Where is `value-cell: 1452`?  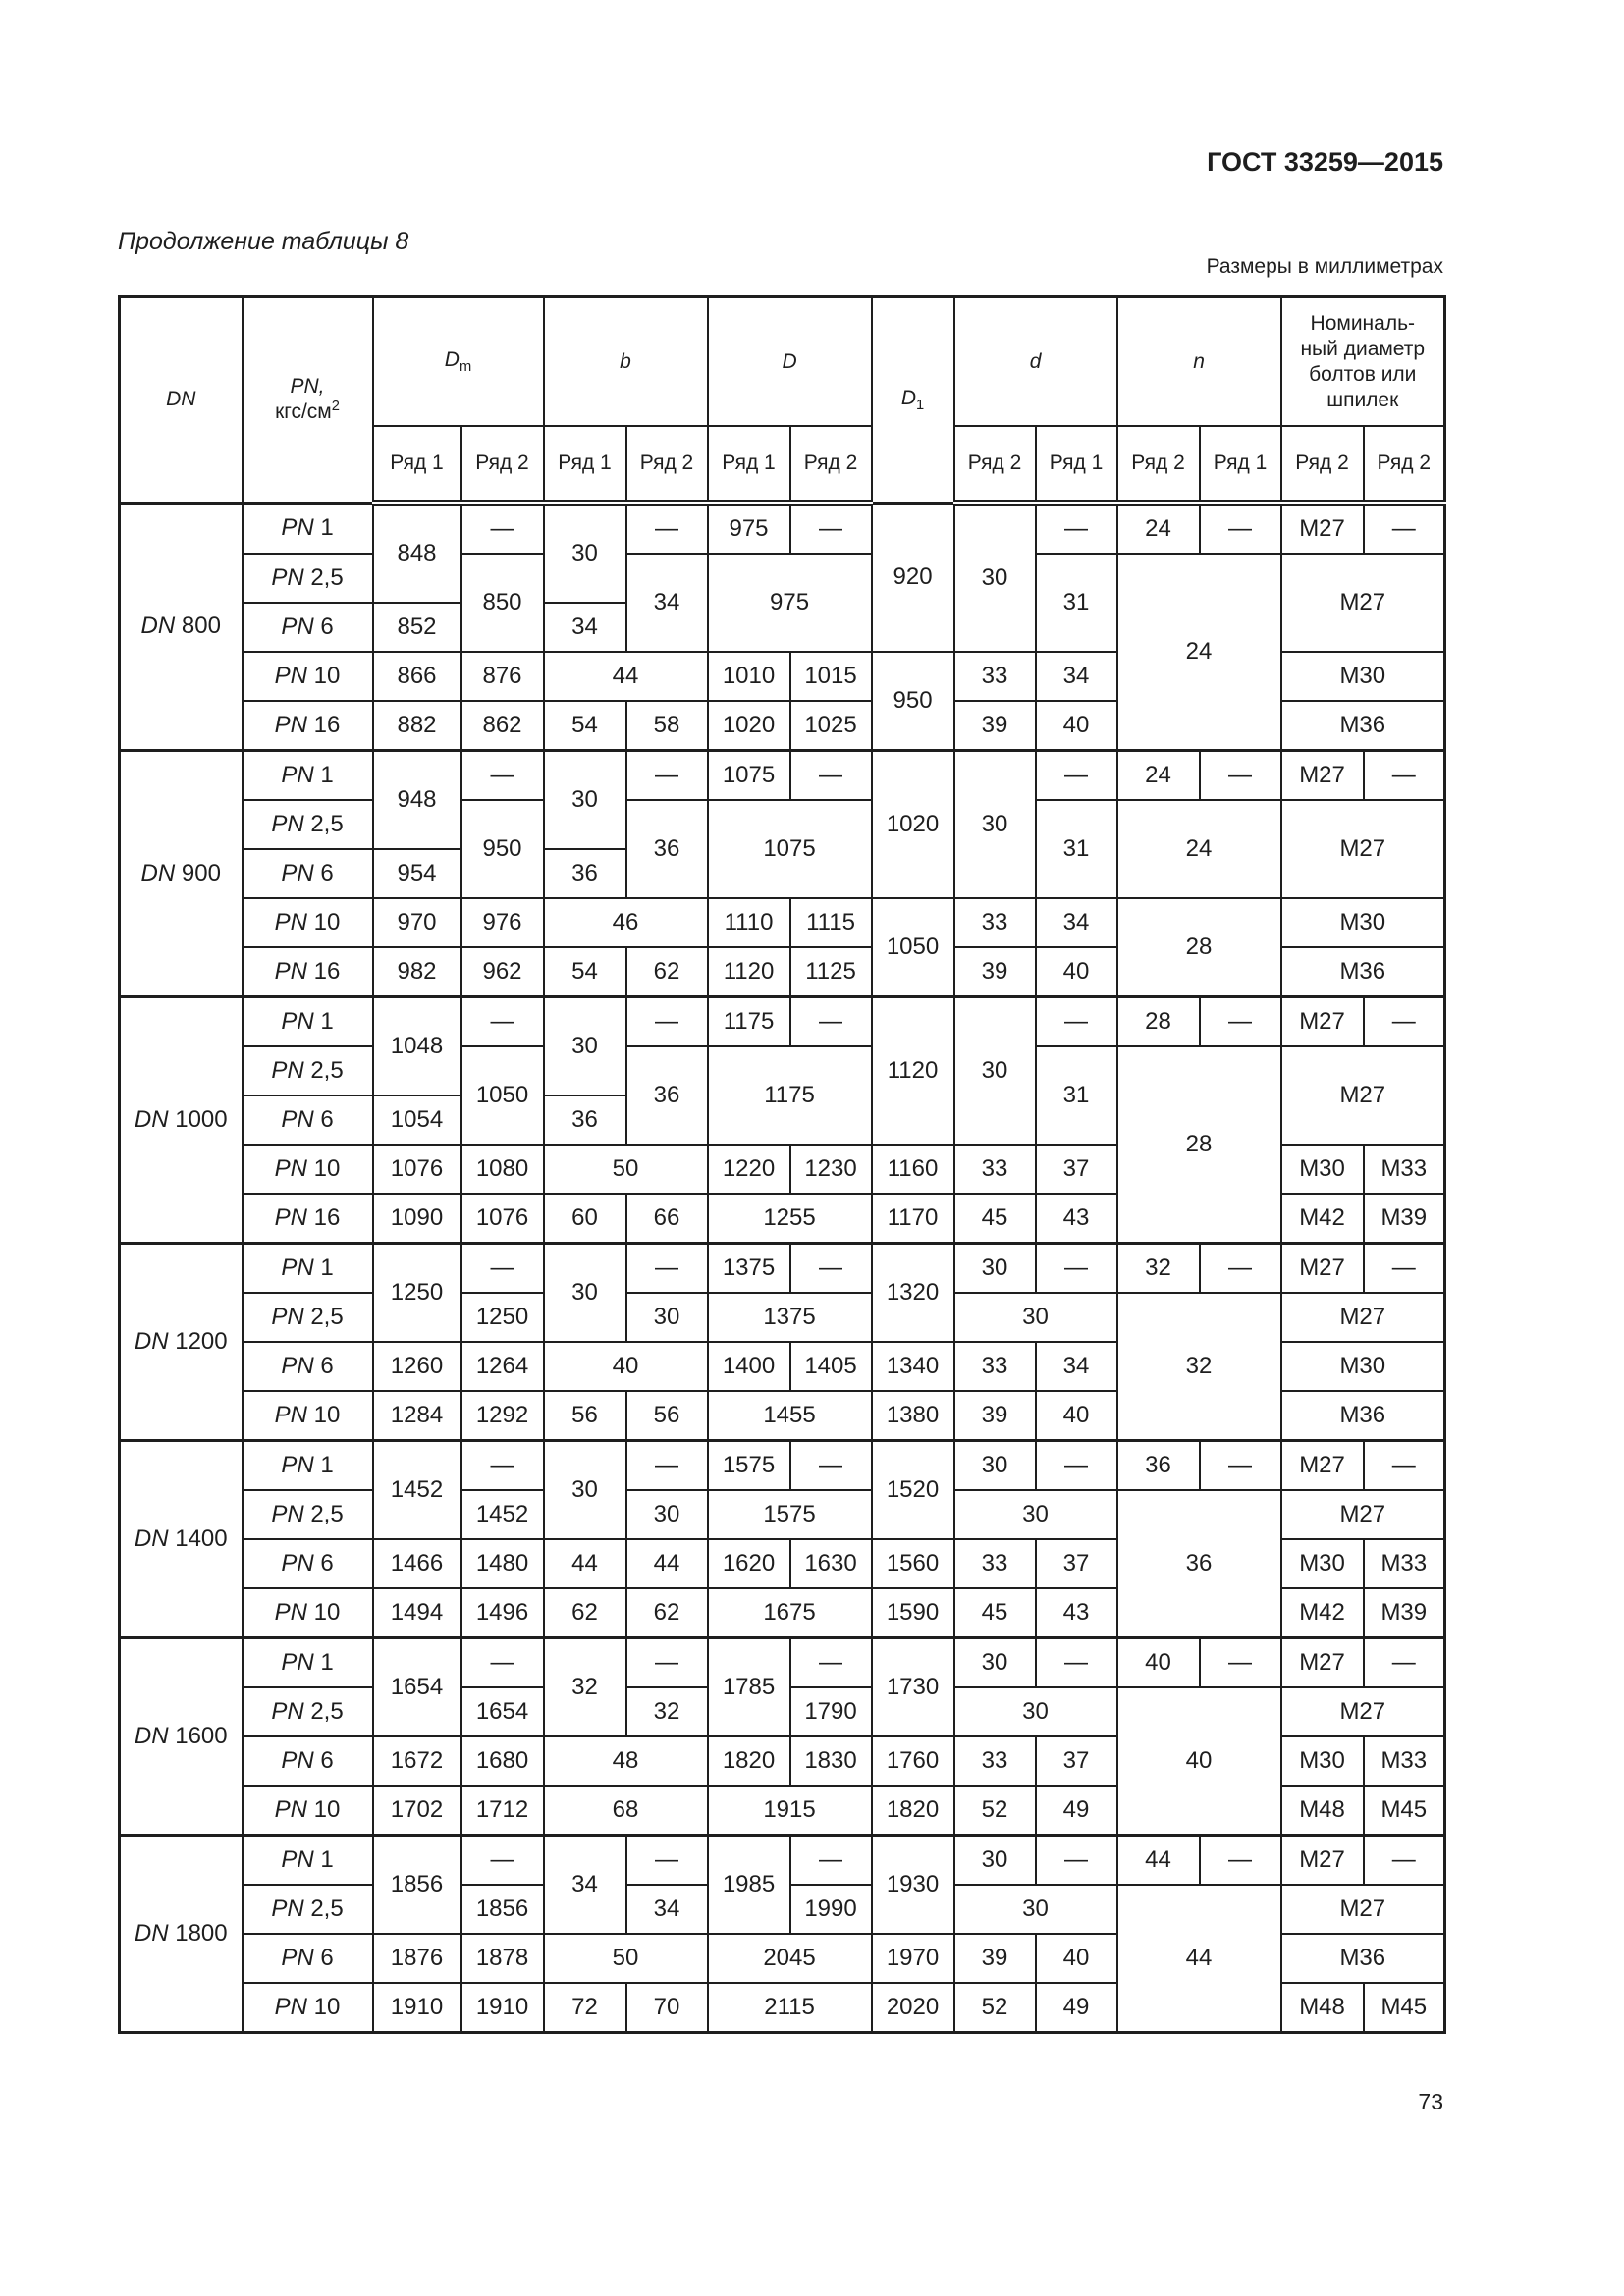
value-cell: 1452 is located at coordinates (416, 1489).